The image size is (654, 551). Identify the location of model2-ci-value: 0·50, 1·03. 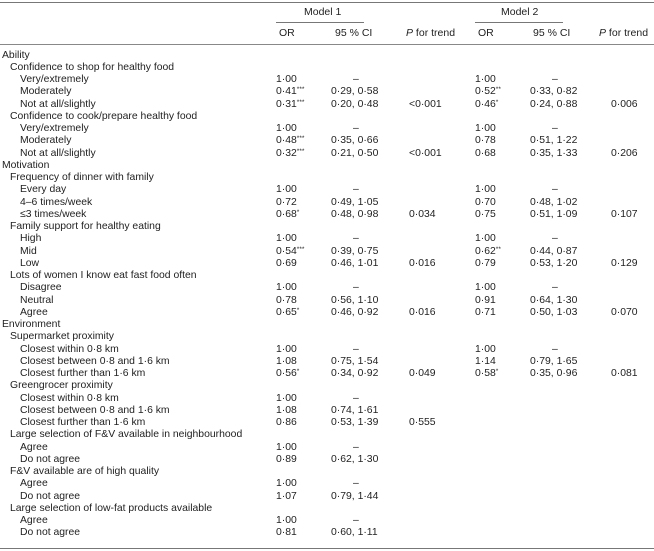
(554, 312).